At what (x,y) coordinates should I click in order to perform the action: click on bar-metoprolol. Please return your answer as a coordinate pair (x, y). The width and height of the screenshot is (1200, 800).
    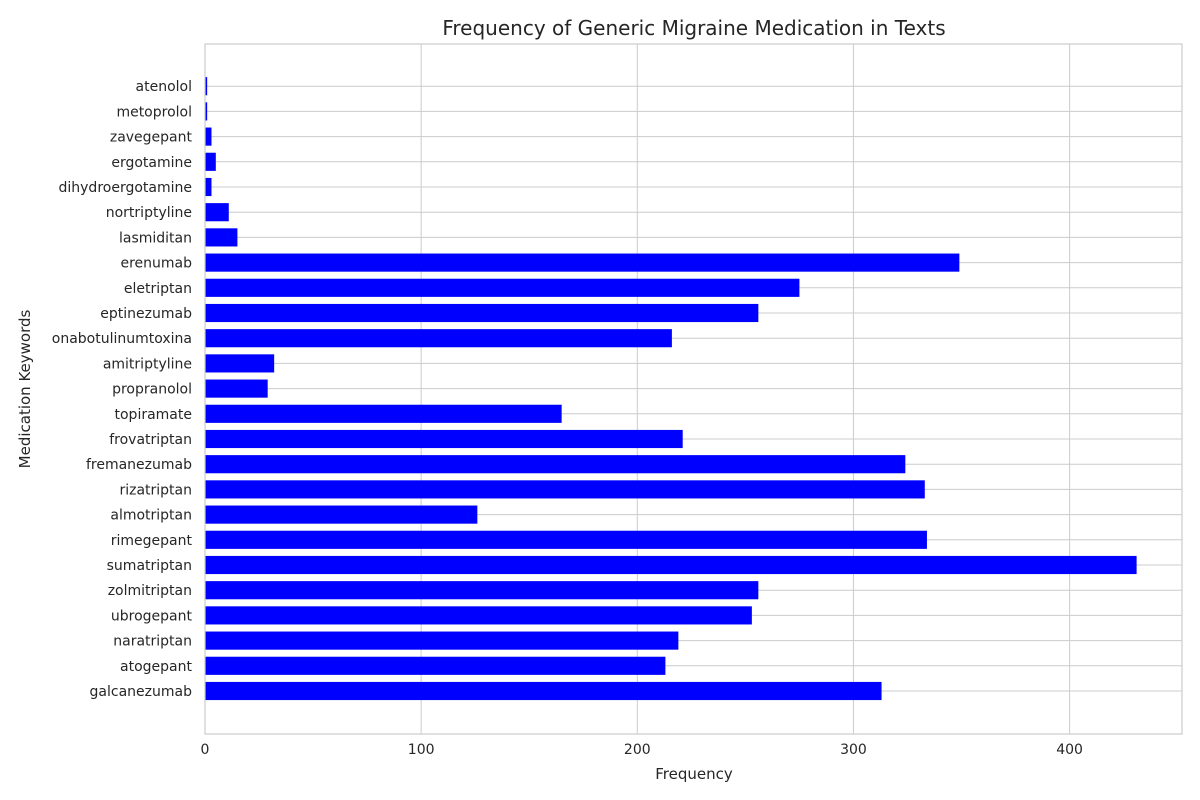
    Looking at the image, I should click on (206, 111).